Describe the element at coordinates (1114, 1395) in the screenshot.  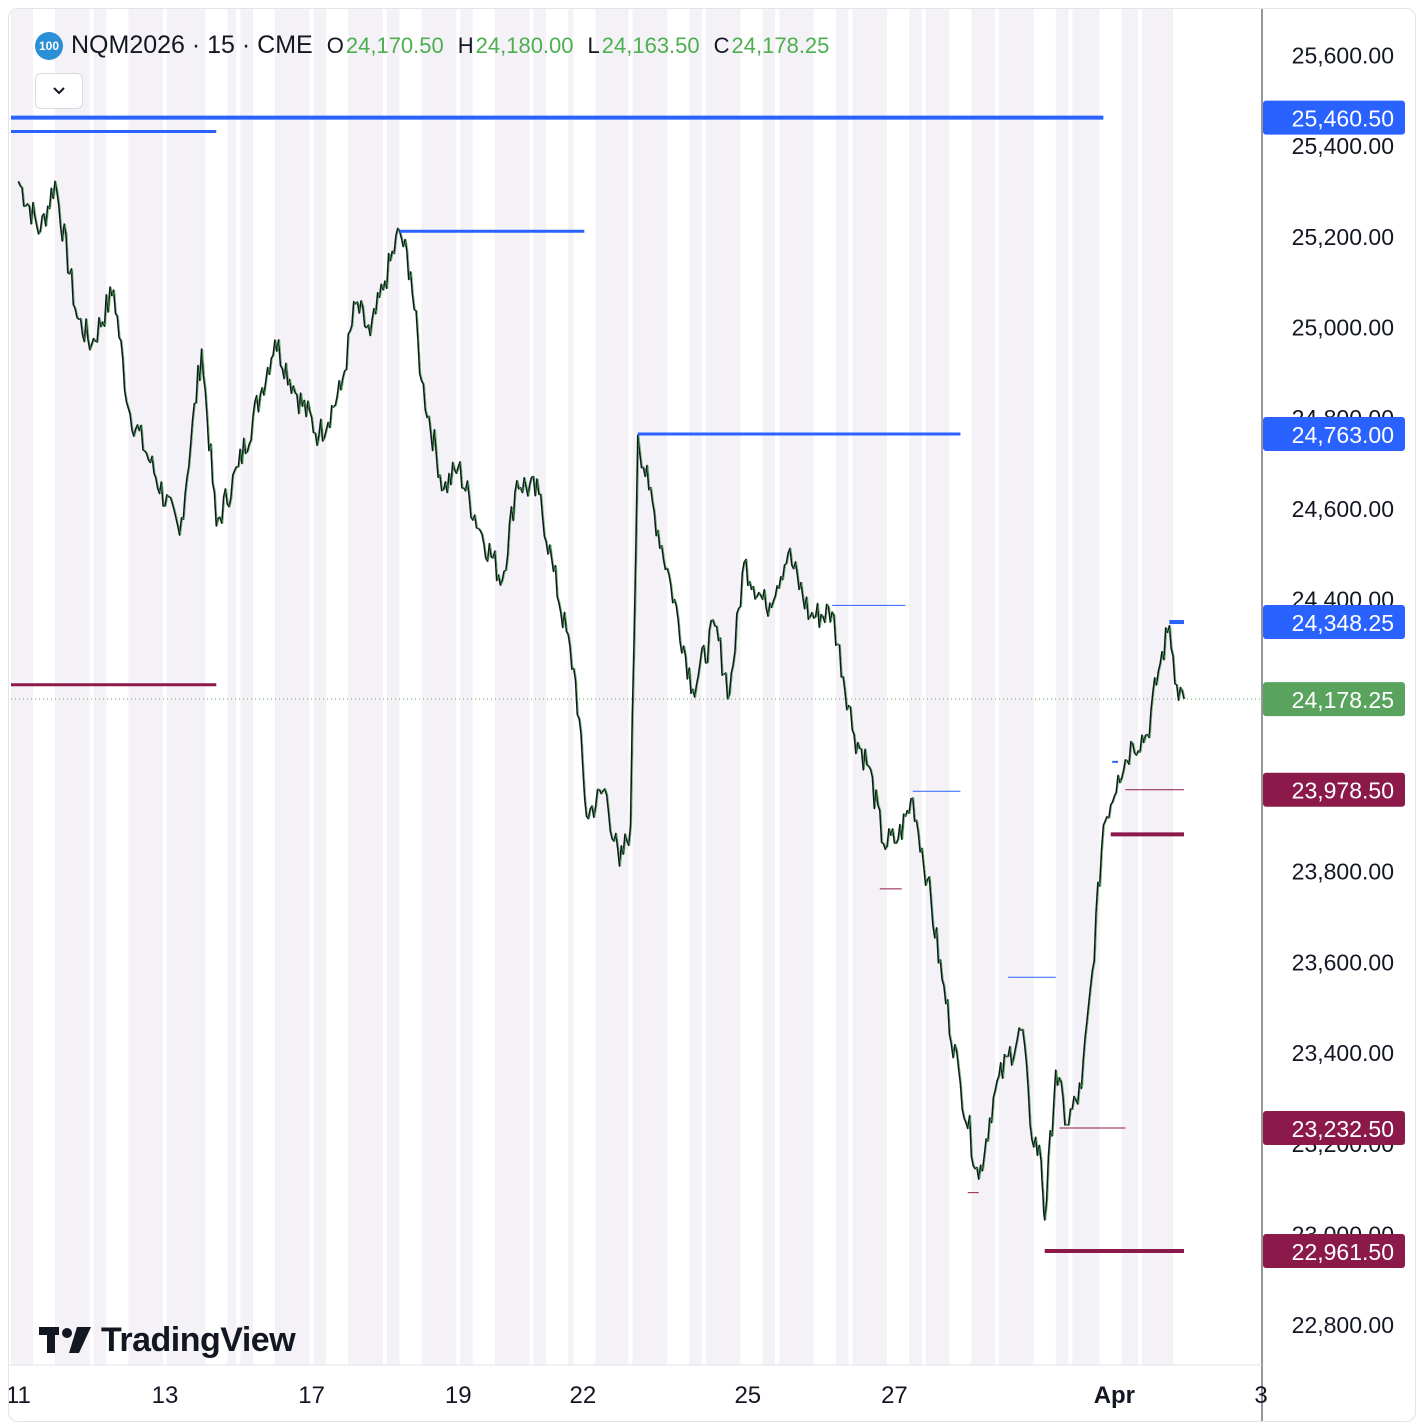
I see `x-tick-label-7: Apr` at that location.